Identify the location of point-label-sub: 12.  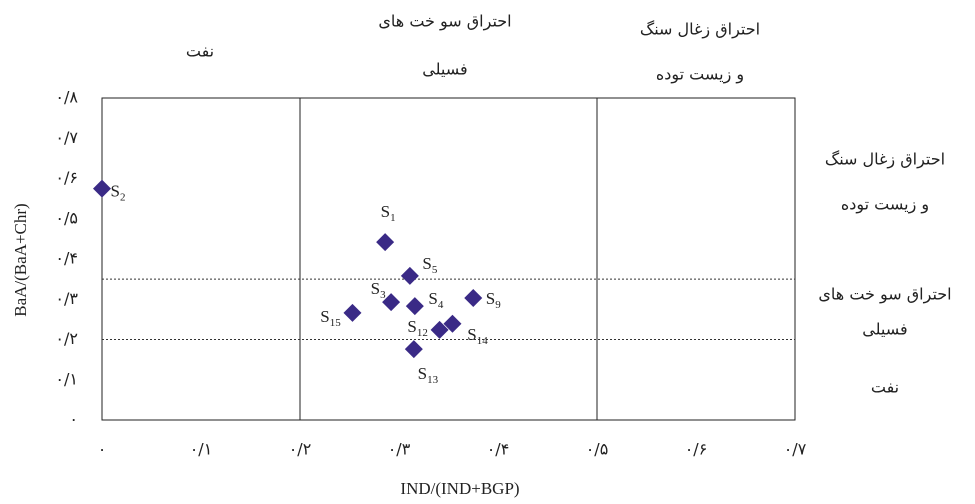
(422, 332).